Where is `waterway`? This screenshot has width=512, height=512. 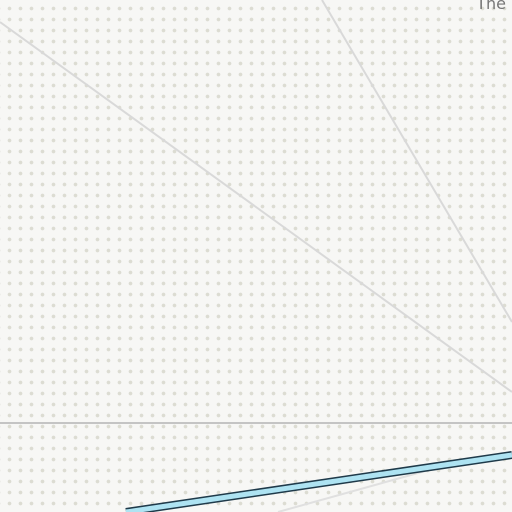 waterway is located at coordinates (318, 482).